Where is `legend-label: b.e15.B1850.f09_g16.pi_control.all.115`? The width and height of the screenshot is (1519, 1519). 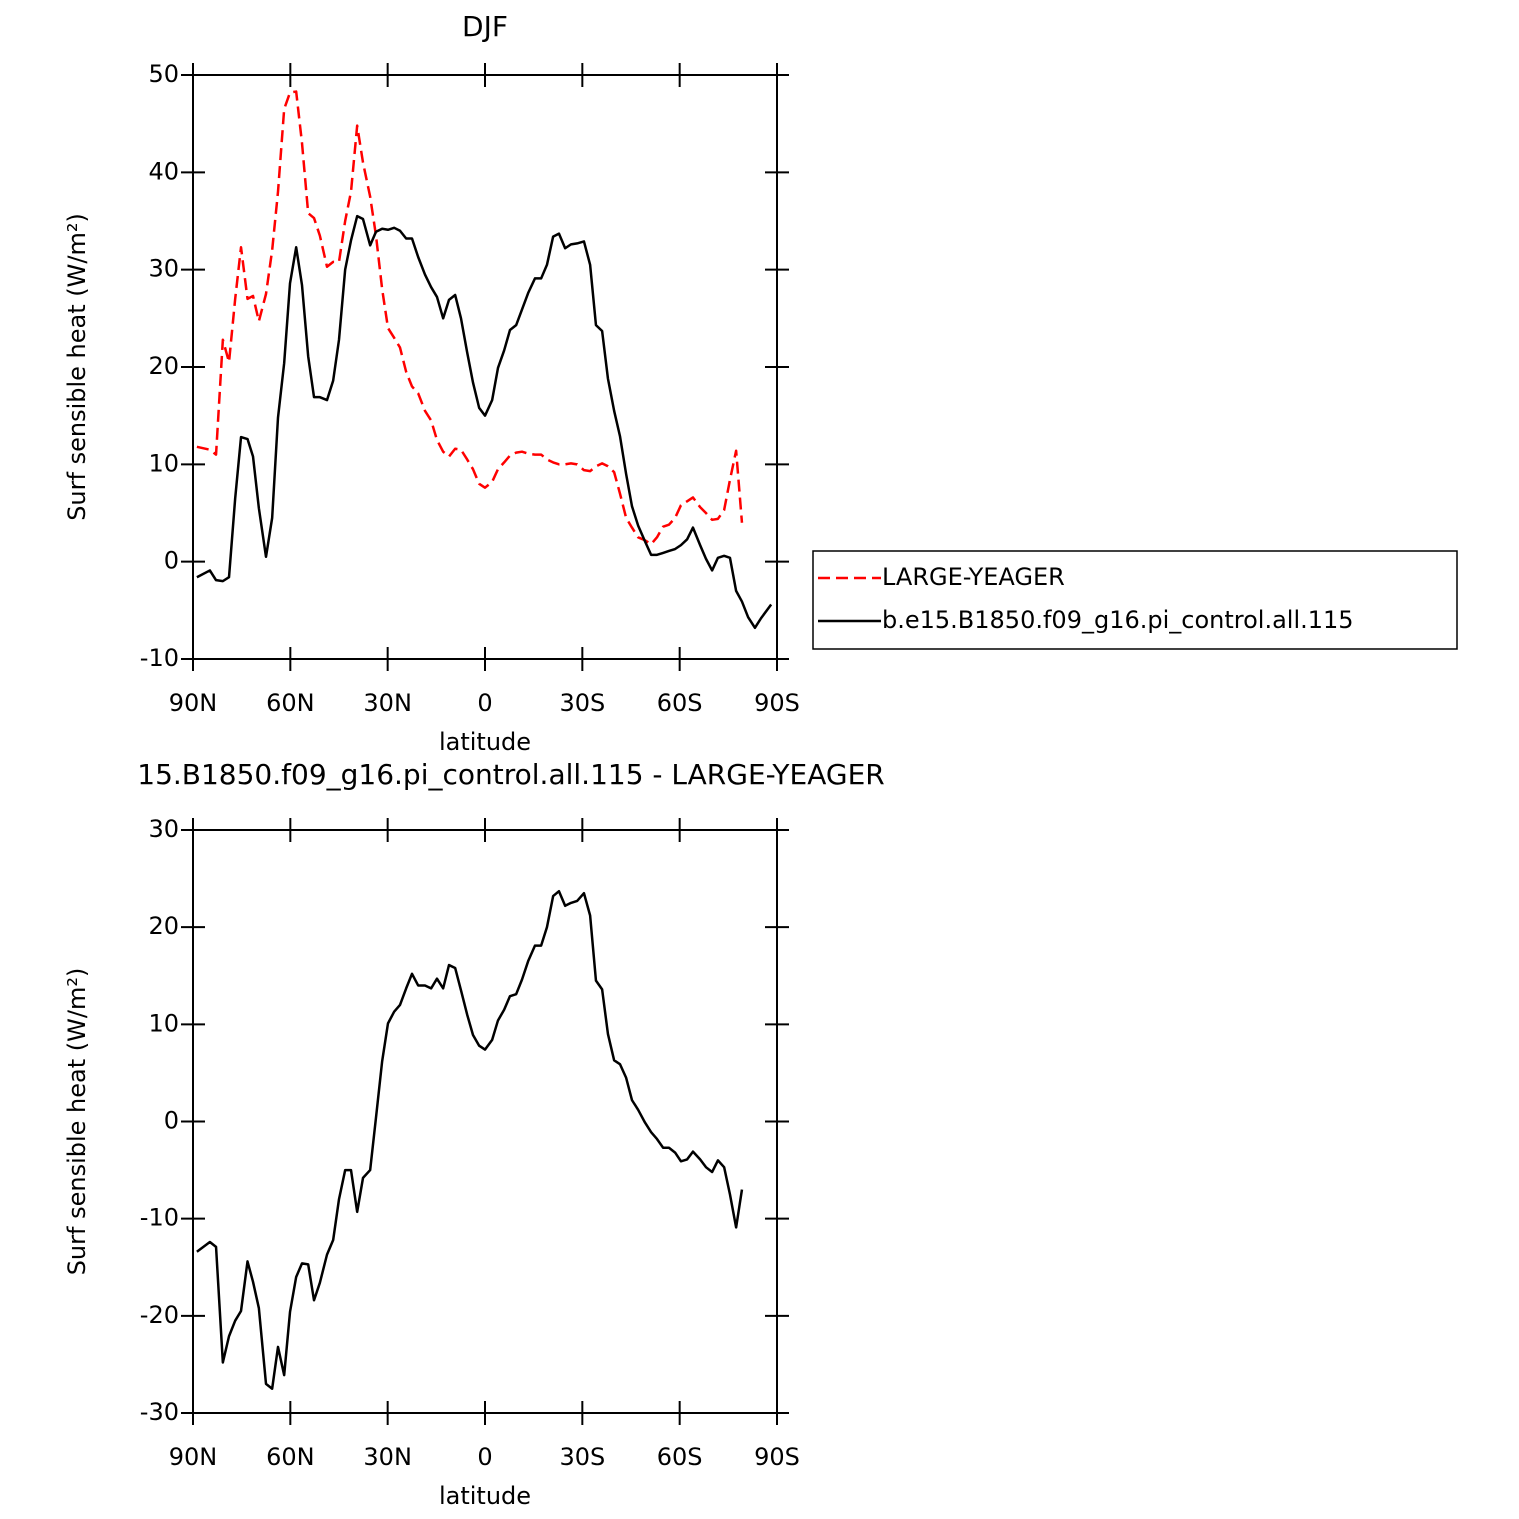
legend-label: b.e15.B1850.f09_g16.pi_control.all.115 is located at coordinates (1118, 620).